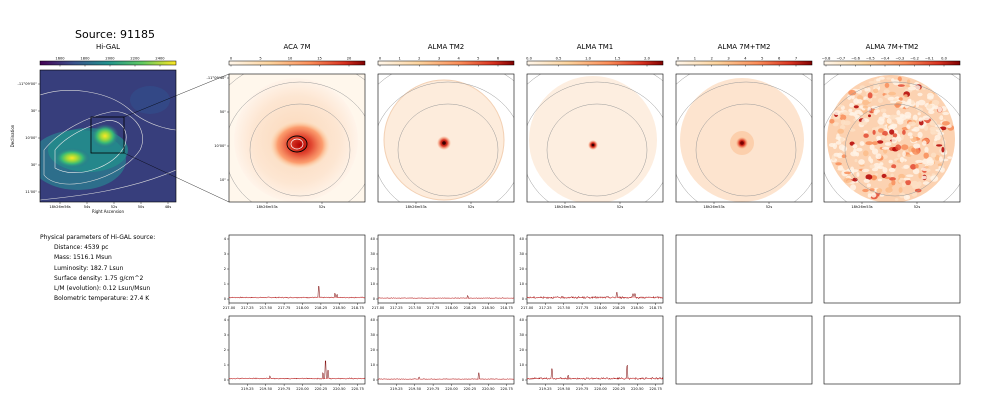 Image resolution: width=1000 pixels, height=405 pixels. Describe the element at coordinates (446, 63) in the screenshot. I see `colorbar-tm2` at that location.